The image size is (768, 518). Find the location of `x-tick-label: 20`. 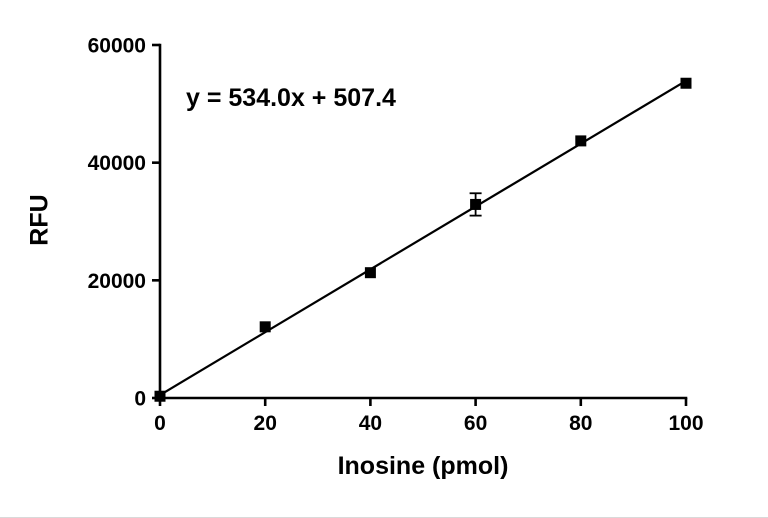

x-tick-label: 20 is located at coordinates (265, 423).